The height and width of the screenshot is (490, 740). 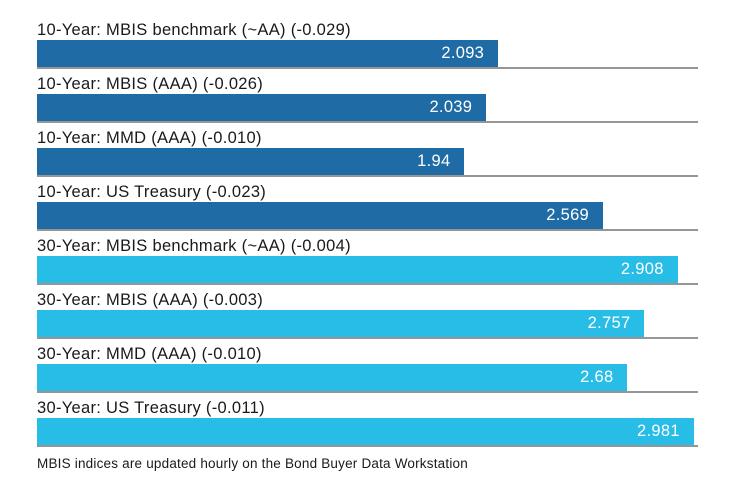 I want to click on bar-value-label: 2.981, so click(x=658, y=431).